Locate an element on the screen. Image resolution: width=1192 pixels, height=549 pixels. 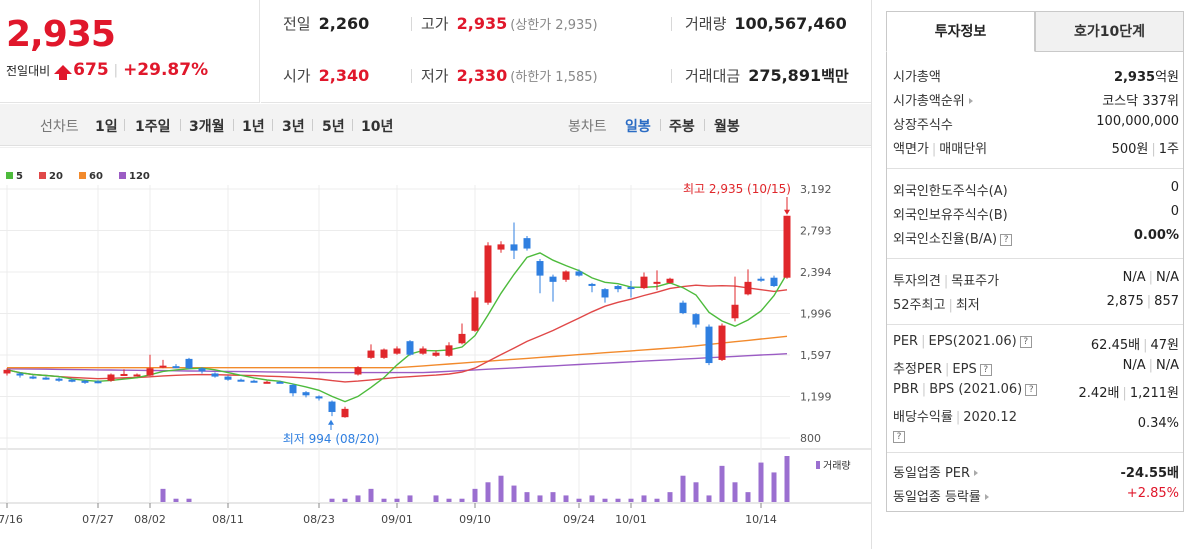
w52-high-value: 2,875 is located at coordinates (1125, 301).